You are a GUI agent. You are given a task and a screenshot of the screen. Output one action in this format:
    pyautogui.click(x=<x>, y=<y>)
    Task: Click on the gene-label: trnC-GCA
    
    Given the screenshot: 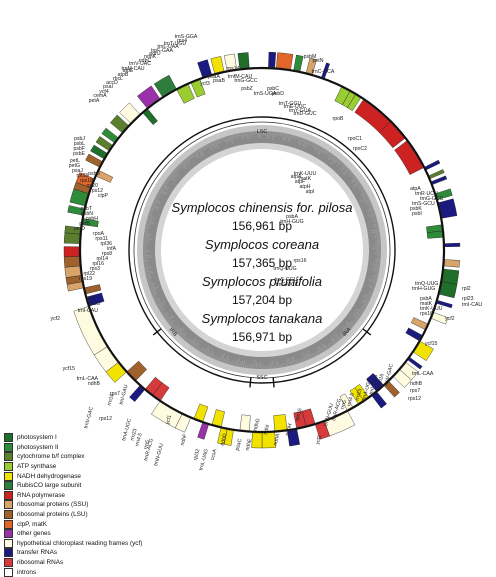 What is the action you would take?
    pyautogui.click(x=323, y=72)
    